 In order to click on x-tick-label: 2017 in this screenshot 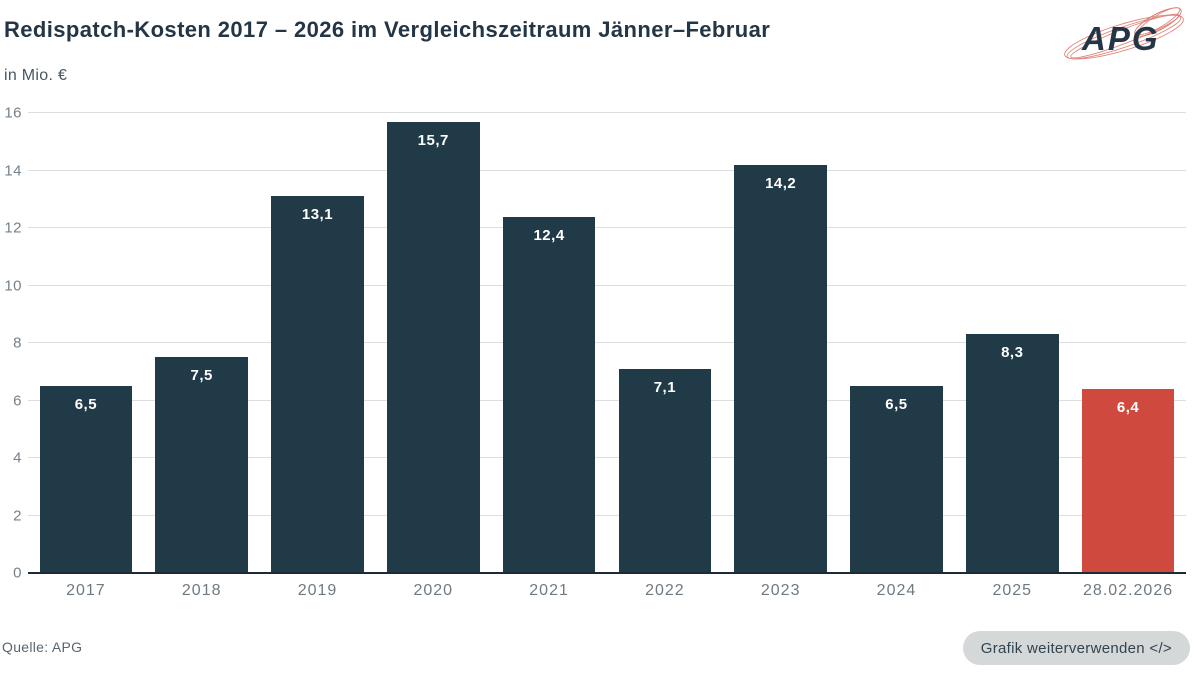, I will do `click(86, 590)`.